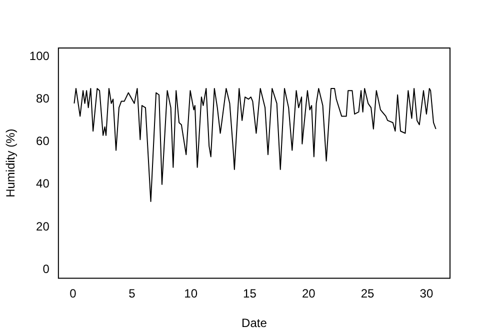  What do you see at coordinates (43, 226) in the screenshot?
I see `y-tick-label: 20` at bounding box center [43, 226].